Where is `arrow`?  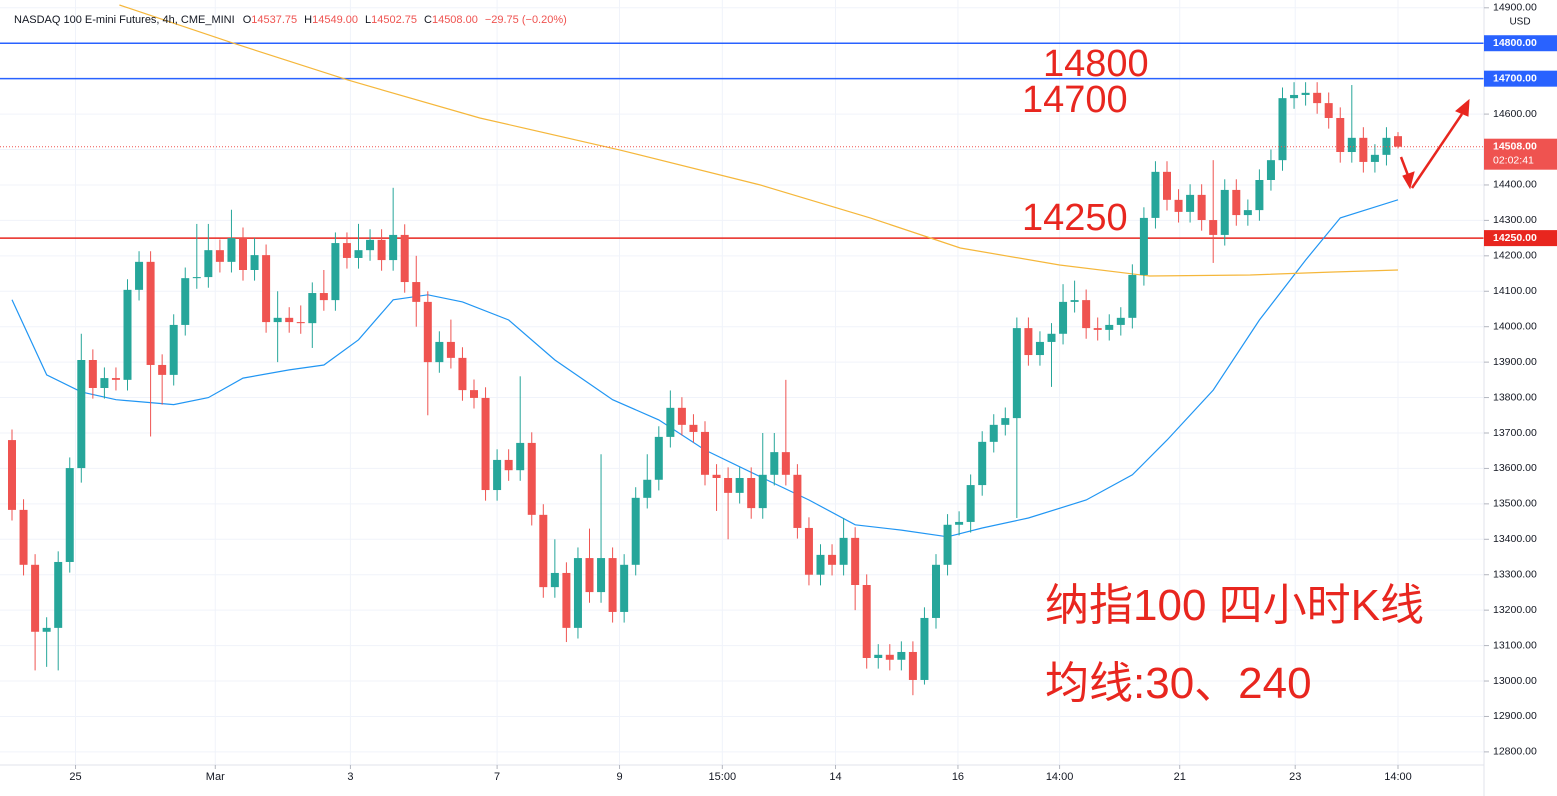
arrow is located at coordinates (1434, 144).